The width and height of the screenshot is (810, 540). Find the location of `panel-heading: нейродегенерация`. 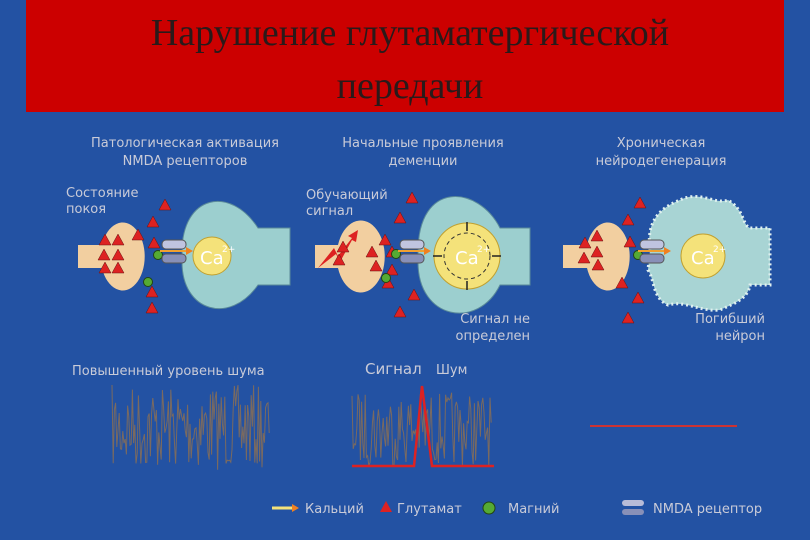

panel-heading: нейродегенерация is located at coordinates (661, 161).